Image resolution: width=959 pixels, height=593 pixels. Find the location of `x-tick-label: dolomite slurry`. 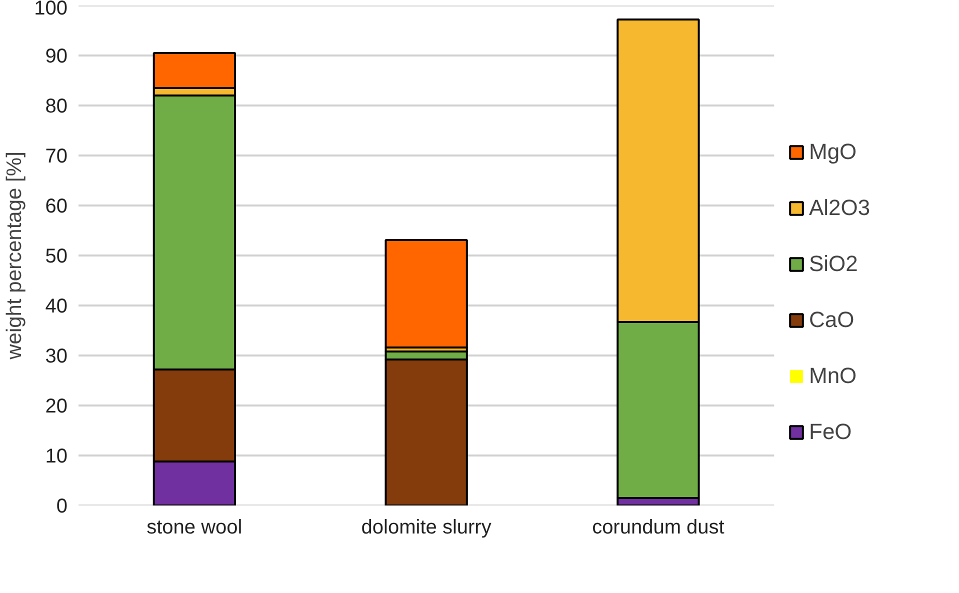

x-tick-label: dolomite slurry is located at coordinates (426, 527).